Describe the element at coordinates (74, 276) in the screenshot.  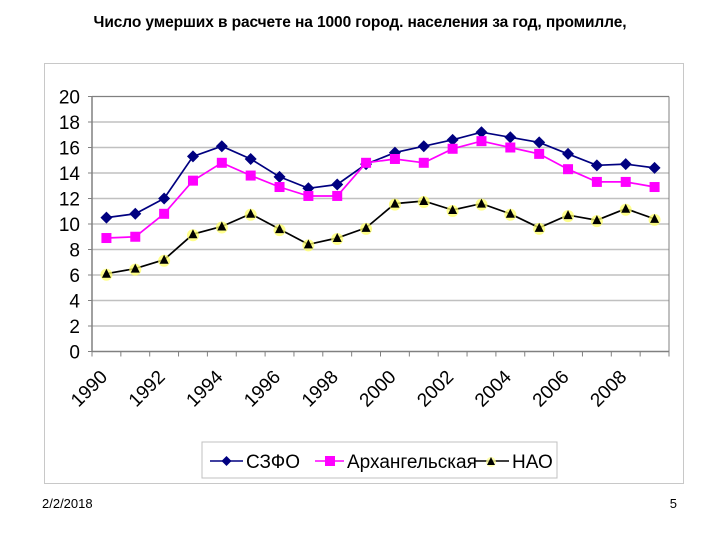
I see `y-tick-label: 6` at that location.